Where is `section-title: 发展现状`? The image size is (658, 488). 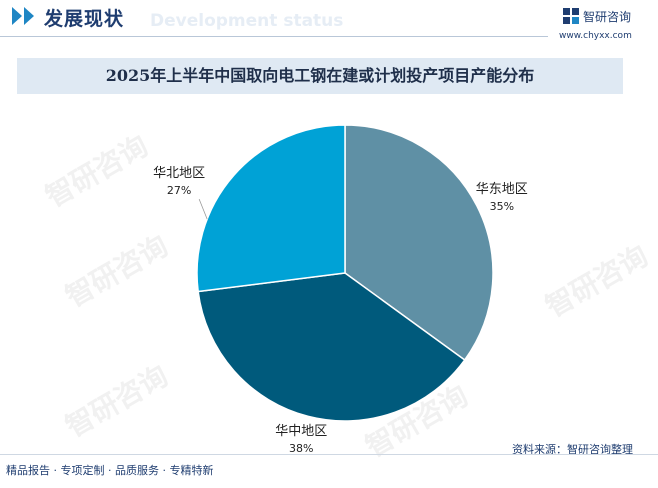
section-title: 发展现状 is located at coordinates (84, 19).